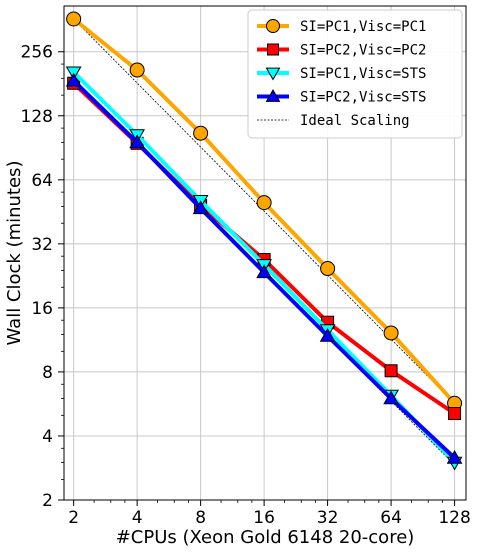 This screenshot has height=554, width=479. Describe the element at coordinates (264, 518) in the screenshot. I see `x-tick-label: 16` at that location.